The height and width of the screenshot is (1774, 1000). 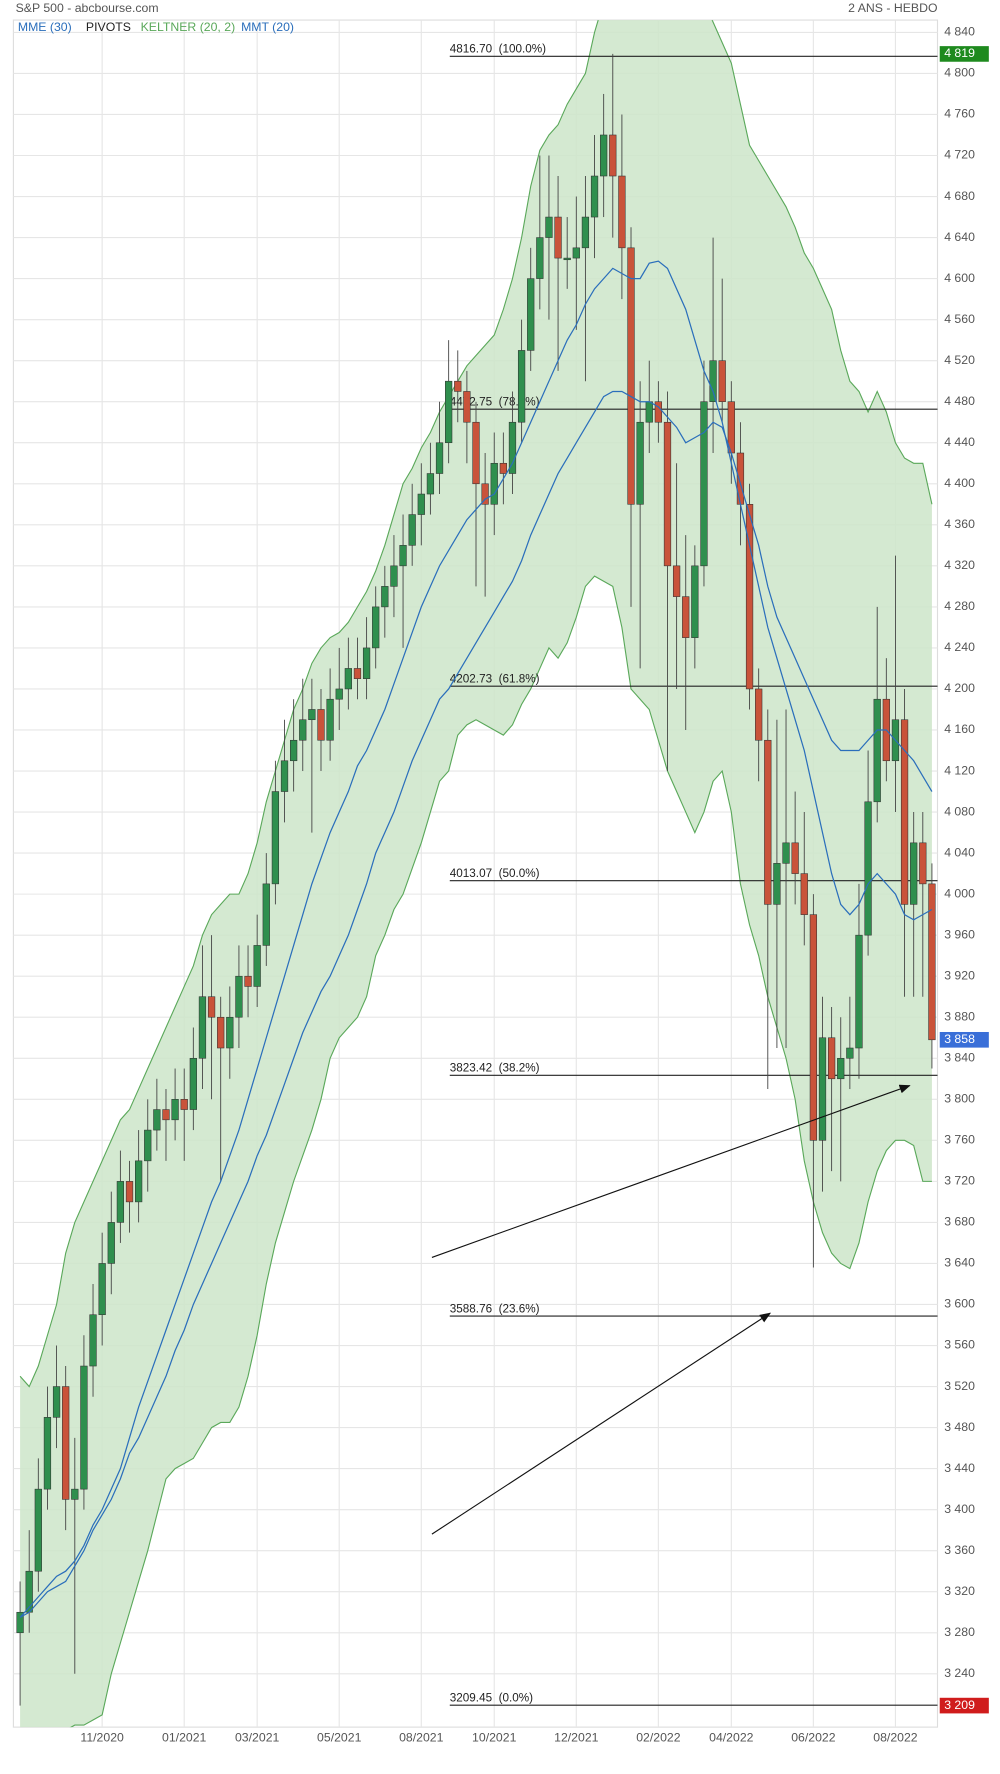 I want to click on x-tick-label: 02/2022, so click(x=658, y=1738).